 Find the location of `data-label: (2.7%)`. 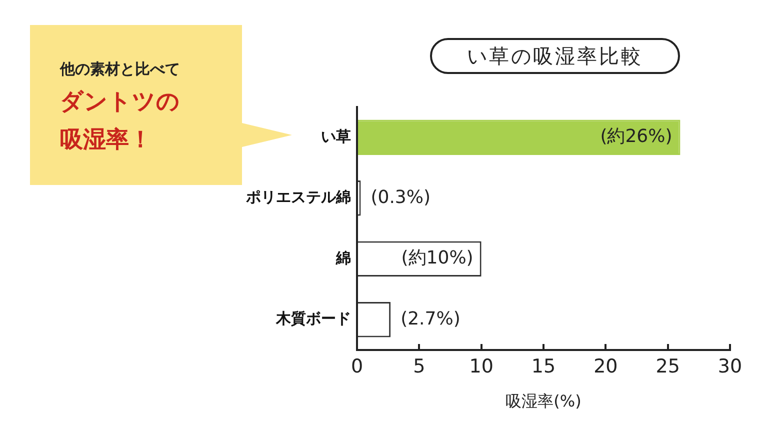

data-label: (2.7%) is located at coordinates (430, 319).